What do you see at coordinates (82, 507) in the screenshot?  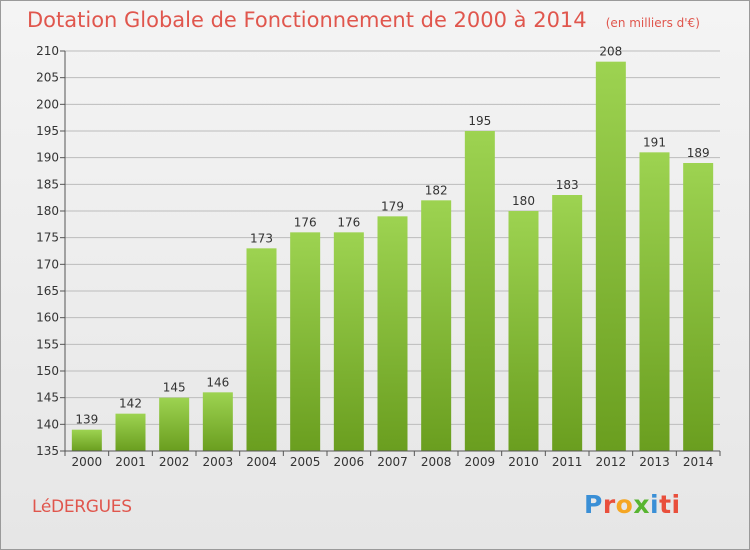 I see `commune-name: LéDERGUES` at bounding box center [82, 507].